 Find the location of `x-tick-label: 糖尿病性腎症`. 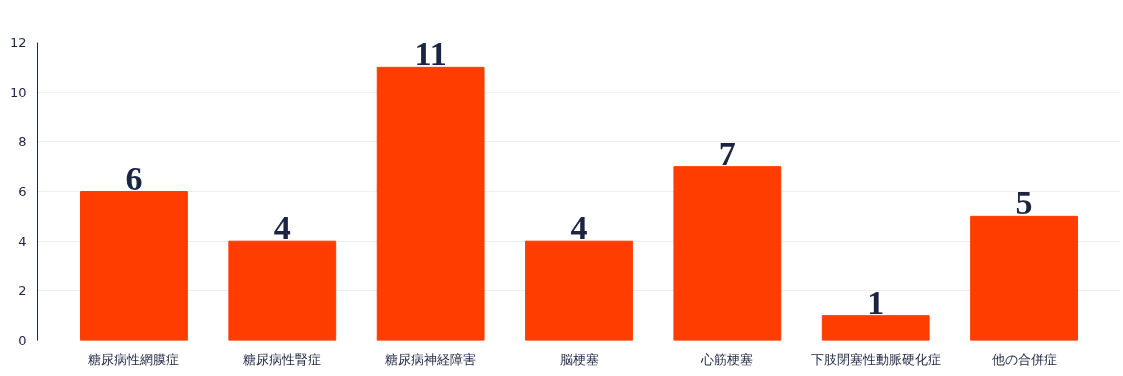

x-tick-label: 糖尿病性腎症 is located at coordinates (282, 359).